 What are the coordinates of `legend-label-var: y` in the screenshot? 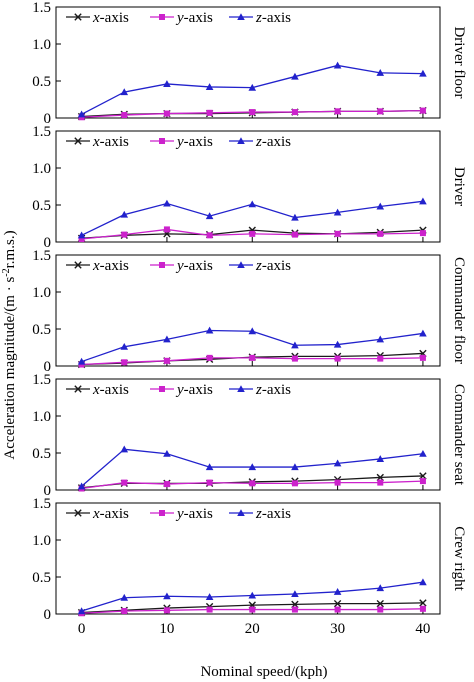 It's located at (179, 390).